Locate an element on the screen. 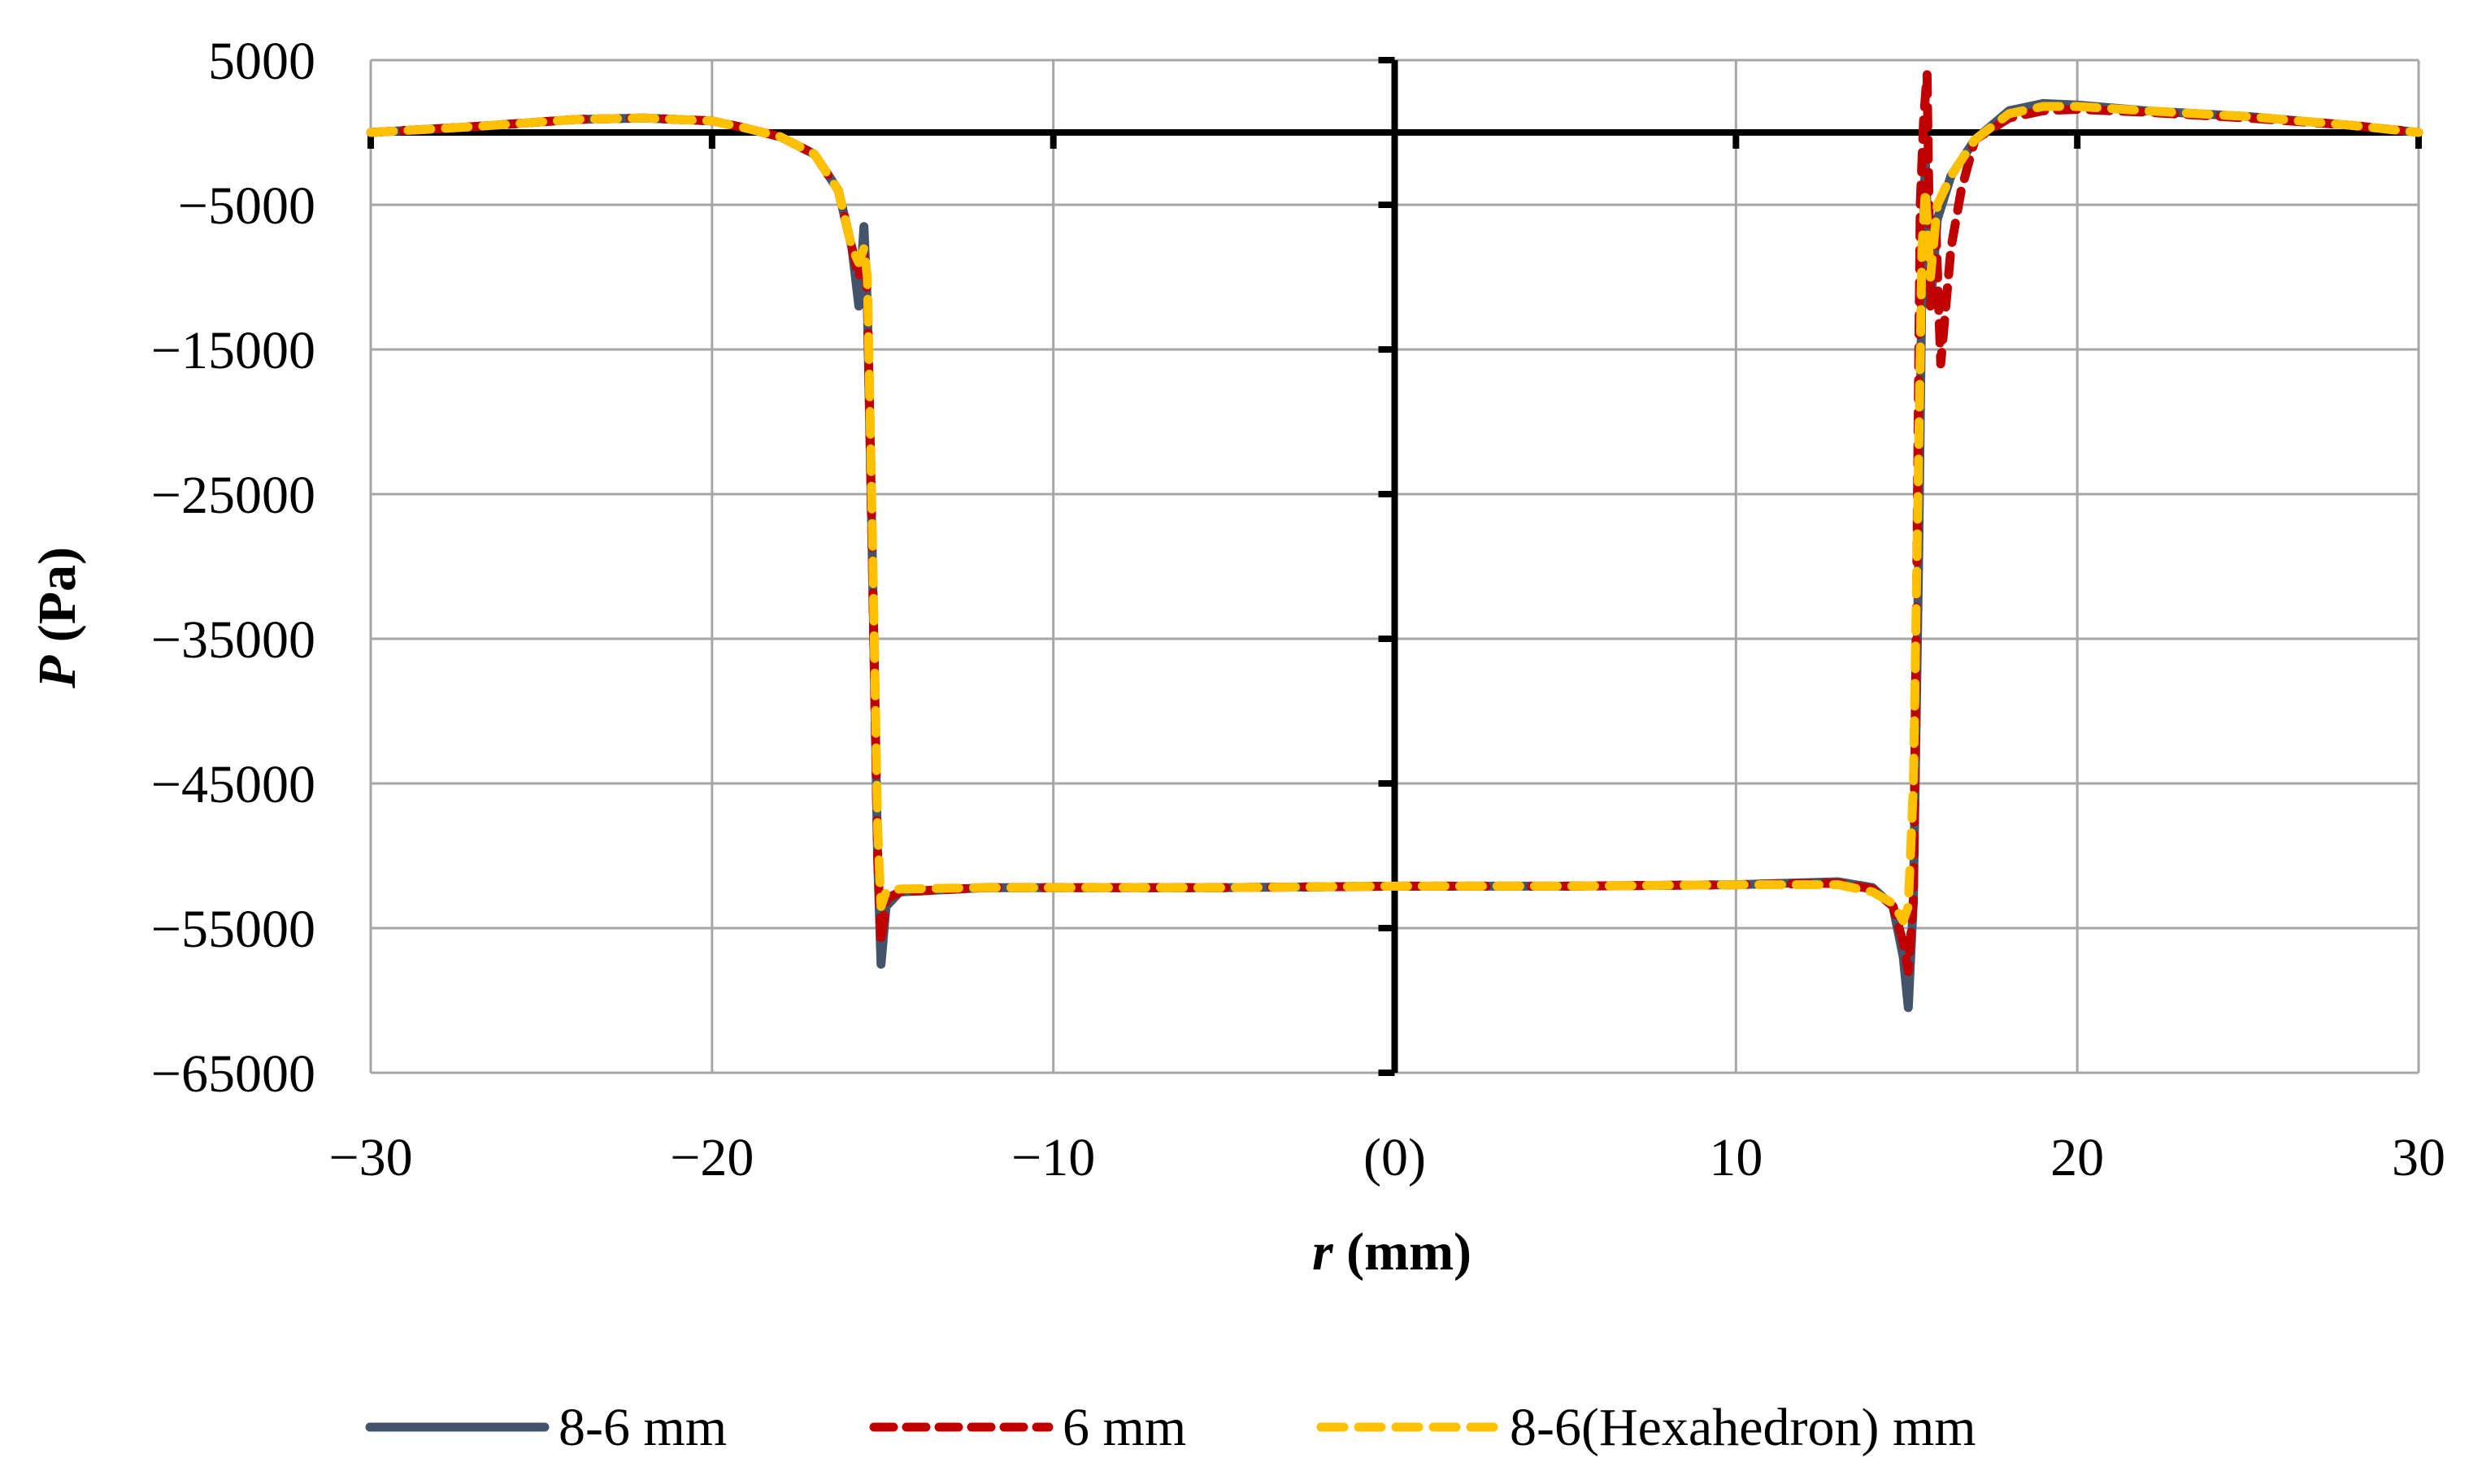  x-tick-label-5: 20 is located at coordinates (2077, 1157).